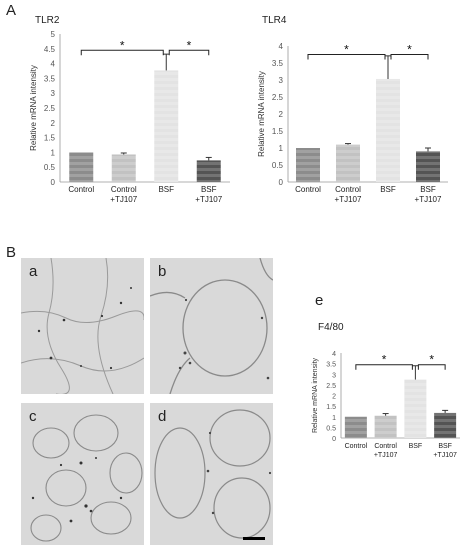  I want to click on micrograph-label-c: c, so click(33, 416).